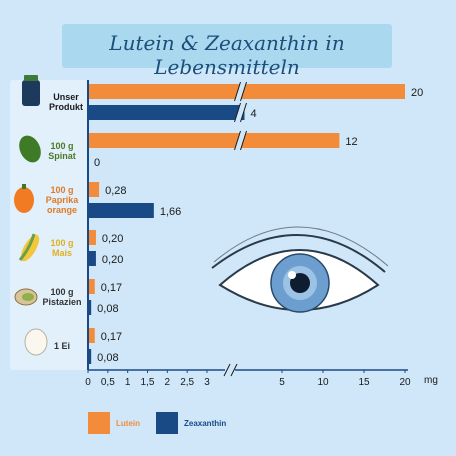 This screenshot has width=456, height=456. I want to click on axis-break-gap, so click(230, 370).